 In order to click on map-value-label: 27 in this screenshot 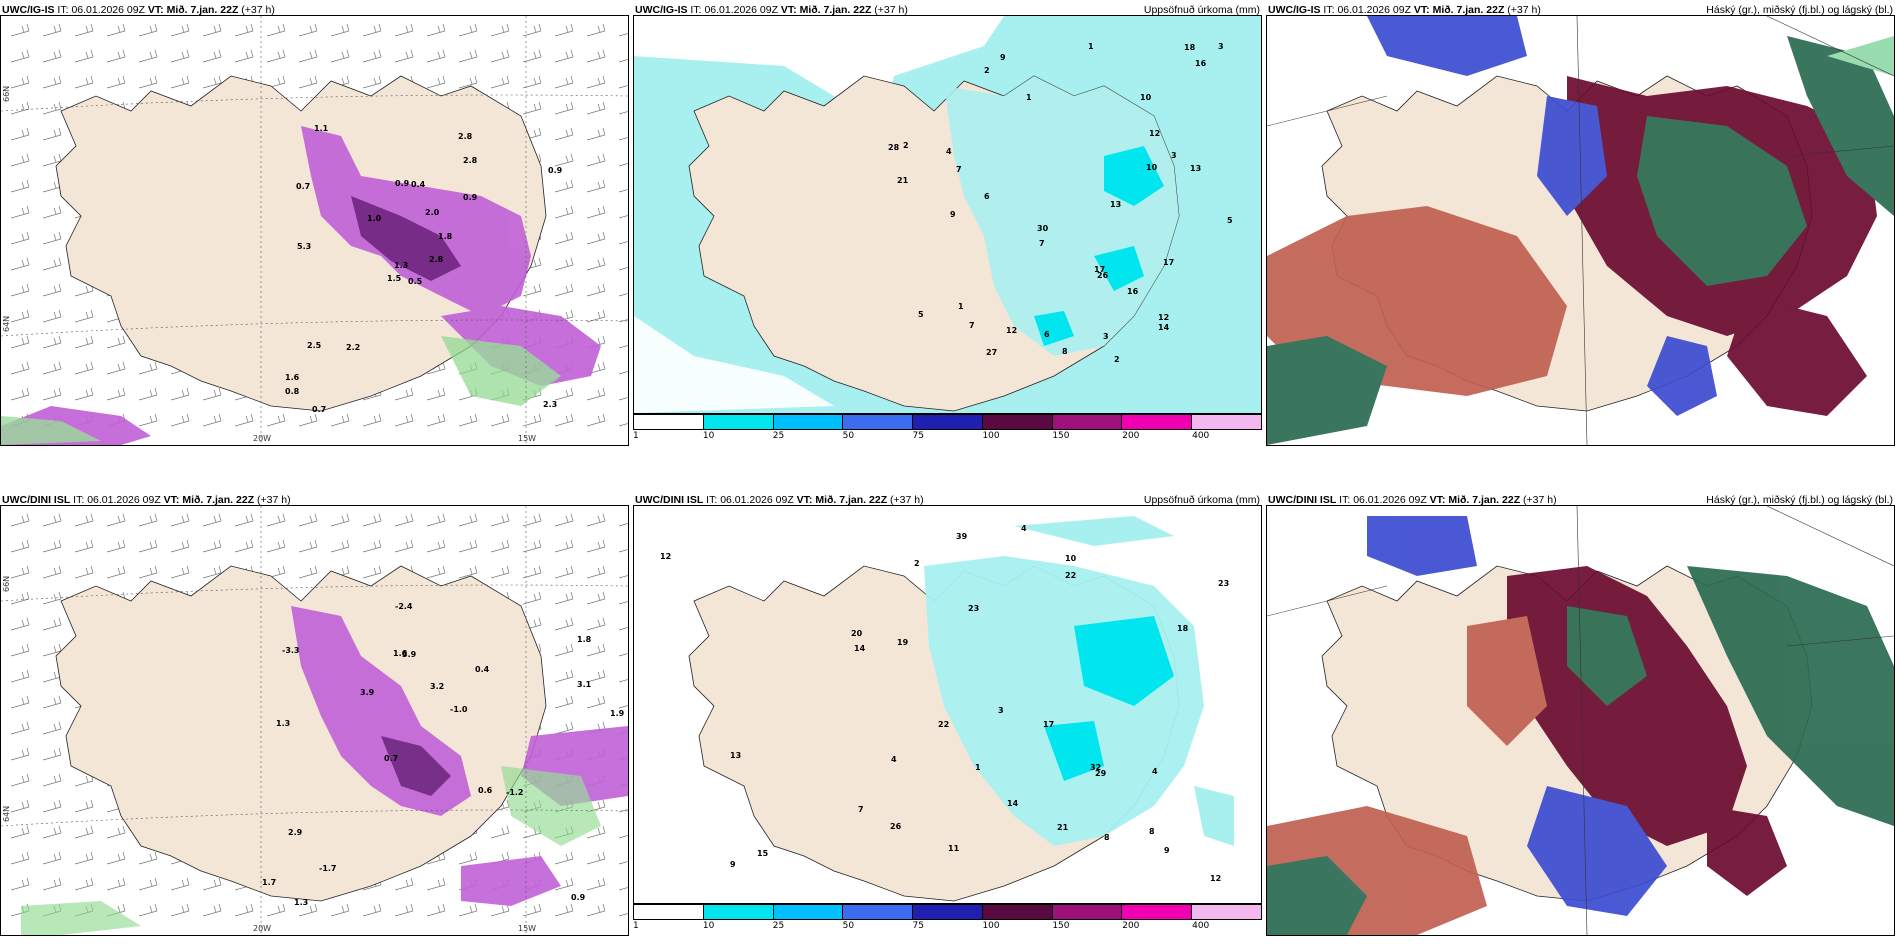, I will do `click(991, 352)`.